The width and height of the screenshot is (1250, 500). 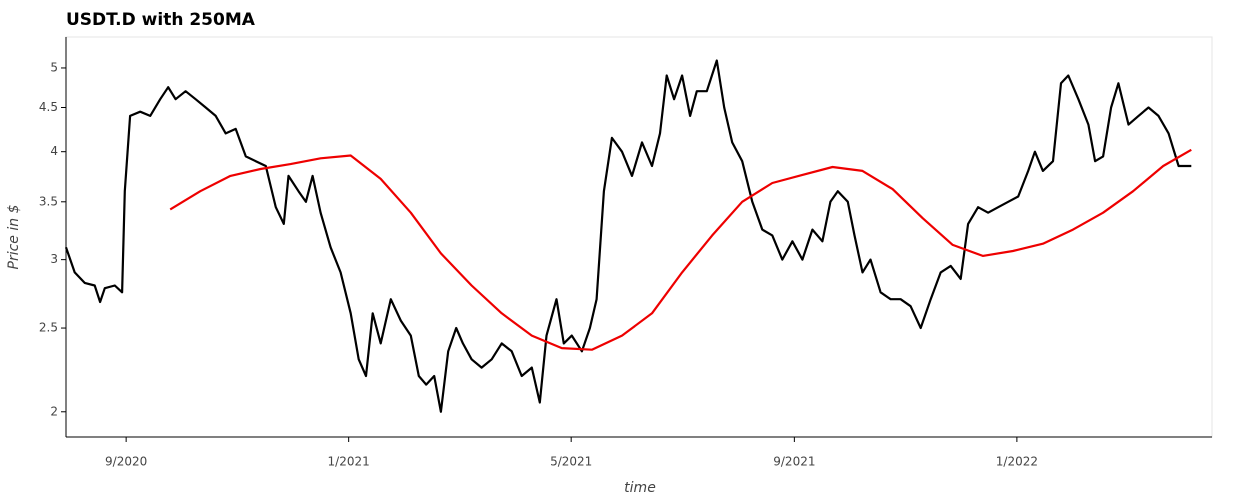 What do you see at coordinates (161, 20) in the screenshot?
I see `chart-title: USDT.D with 250MA` at bounding box center [161, 20].